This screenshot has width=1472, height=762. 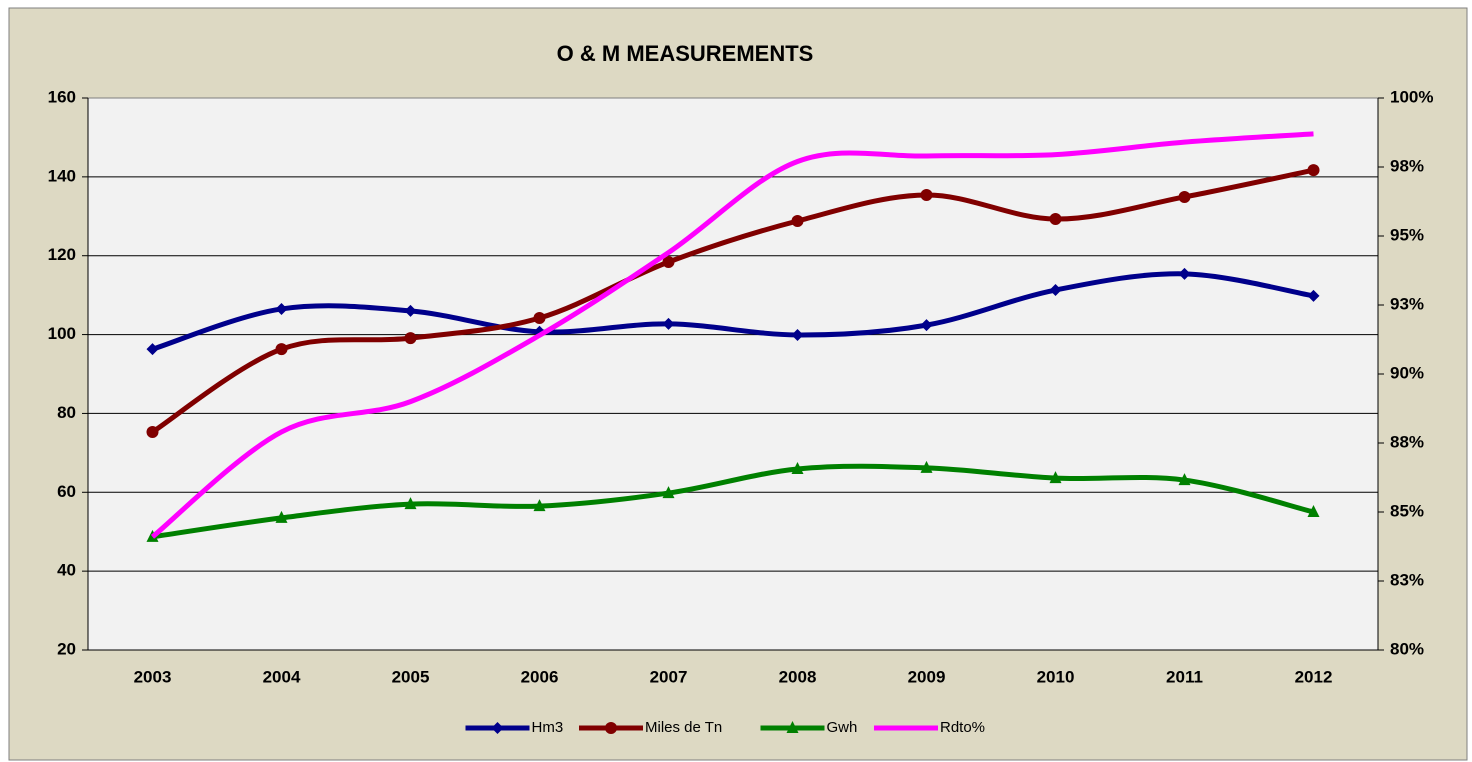 I want to click on y2-tick-label: 83%, so click(x=1407, y=579).